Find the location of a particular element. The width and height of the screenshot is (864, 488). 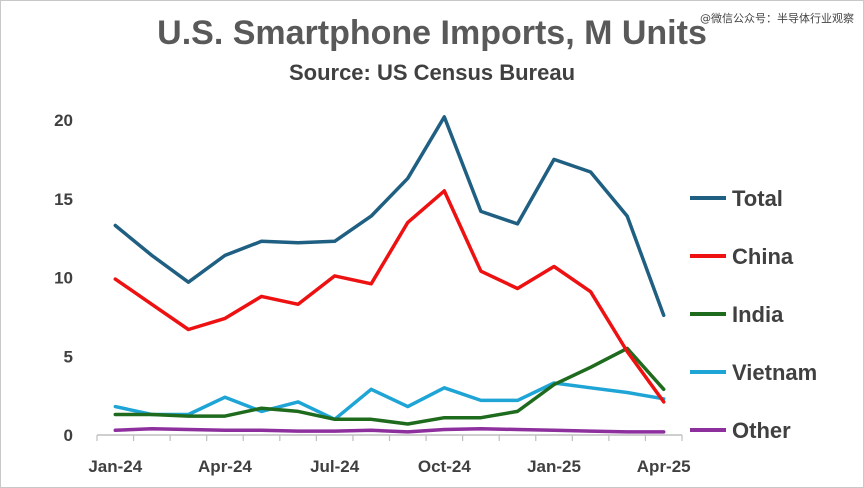

y-tick-label: 20 is located at coordinates (63, 120).